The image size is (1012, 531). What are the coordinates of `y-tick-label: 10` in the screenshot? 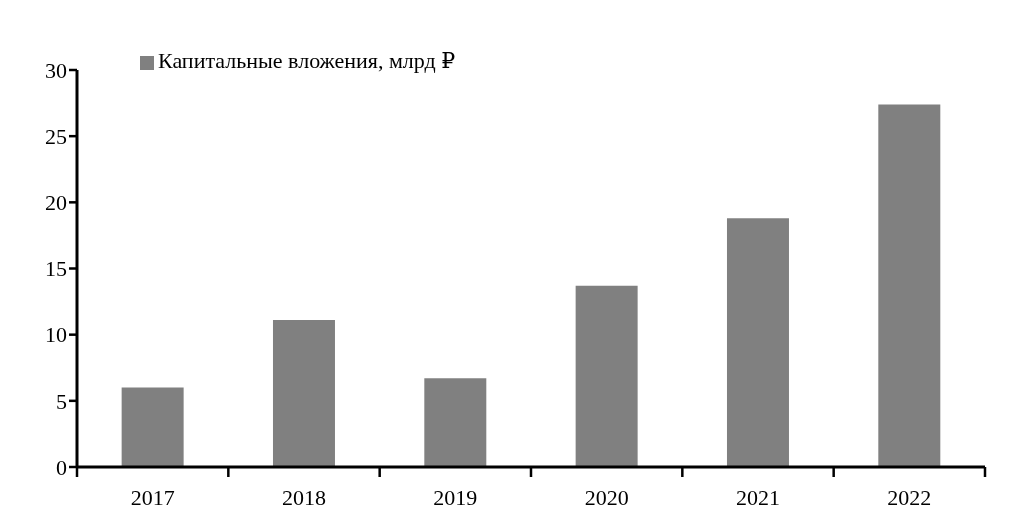 It's located at (56, 335).